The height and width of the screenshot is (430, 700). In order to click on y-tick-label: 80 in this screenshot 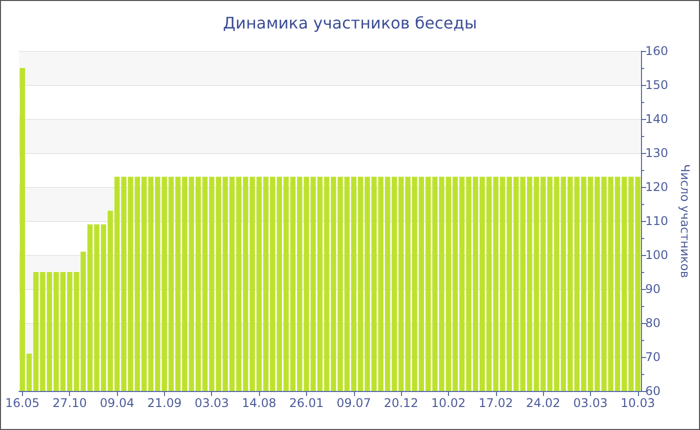, I will do `click(652, 323)`.